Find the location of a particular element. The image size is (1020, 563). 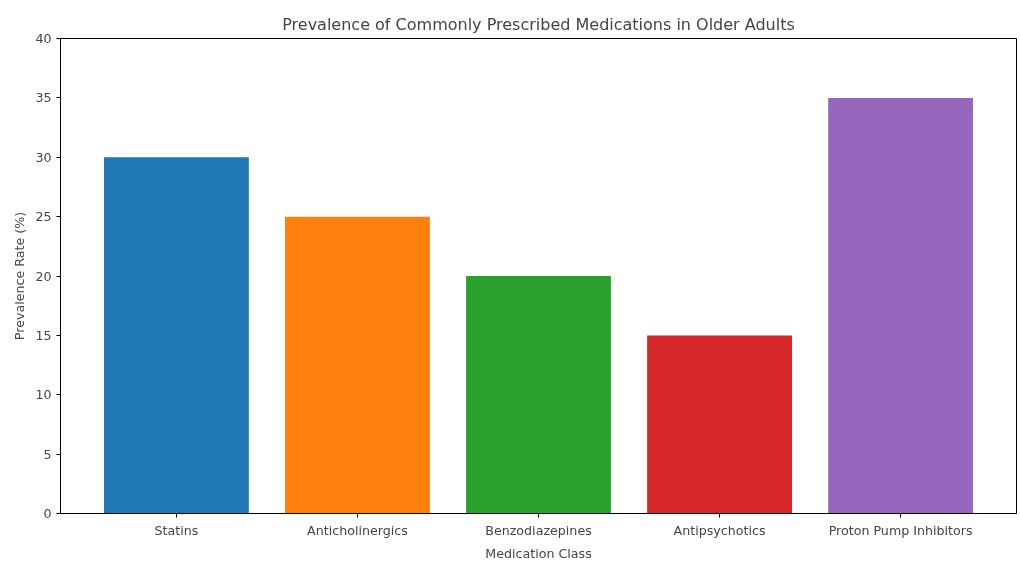

y-tick-label: 15 is located at coordinates (43, 335).